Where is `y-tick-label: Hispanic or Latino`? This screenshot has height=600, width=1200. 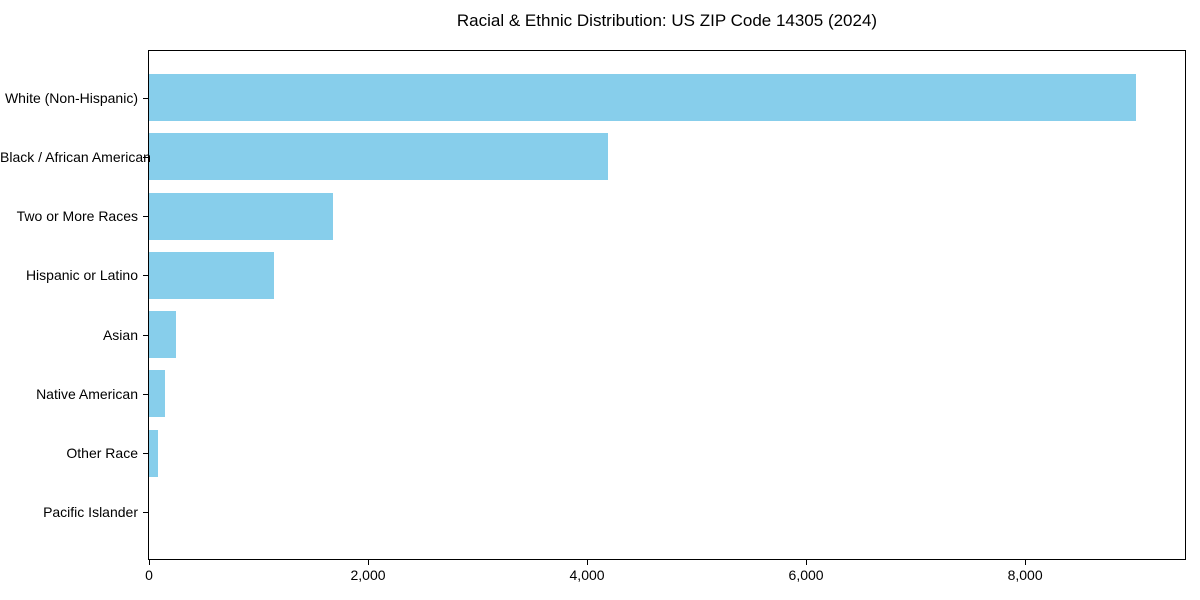 y-tick-label: Hispanic or Latino is located at coordinates (81, 275).